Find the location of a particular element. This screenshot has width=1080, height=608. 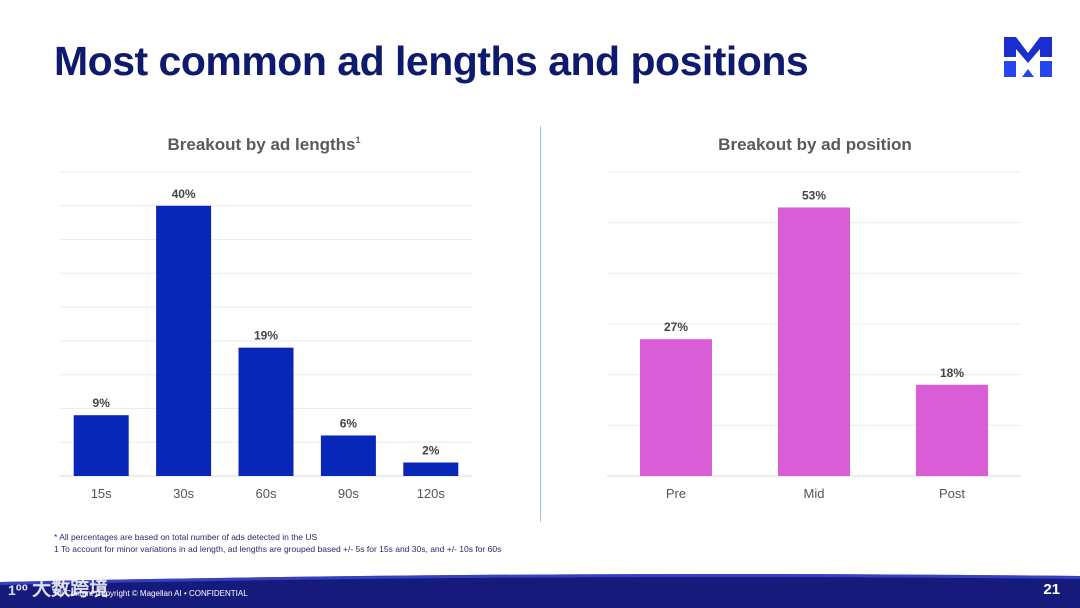

lengths-bar-label: 6% is located at coordinates (349, 423).